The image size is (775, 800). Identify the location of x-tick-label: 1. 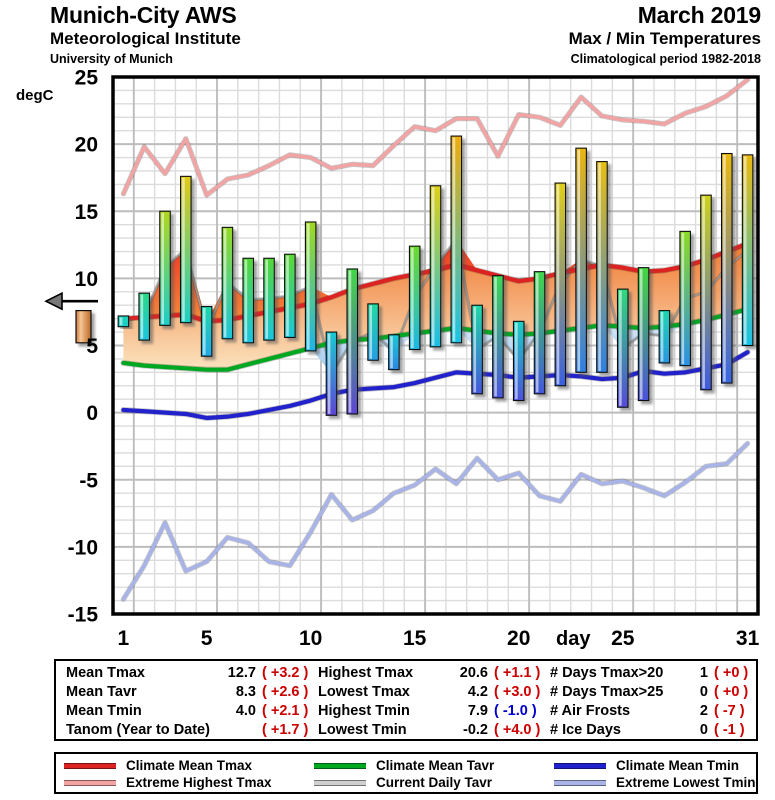
(124, 638).